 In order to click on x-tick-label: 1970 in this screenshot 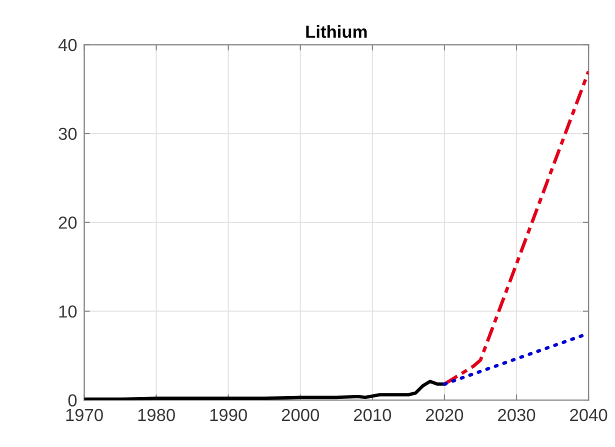, I will do `click(84, 415)`.